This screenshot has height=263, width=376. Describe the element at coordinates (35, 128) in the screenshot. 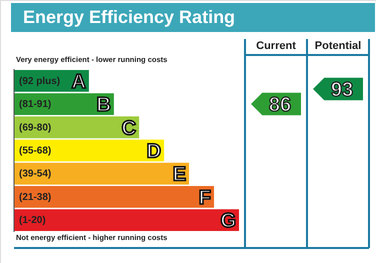

I see `y-tick-label: (69-80)` at that location.